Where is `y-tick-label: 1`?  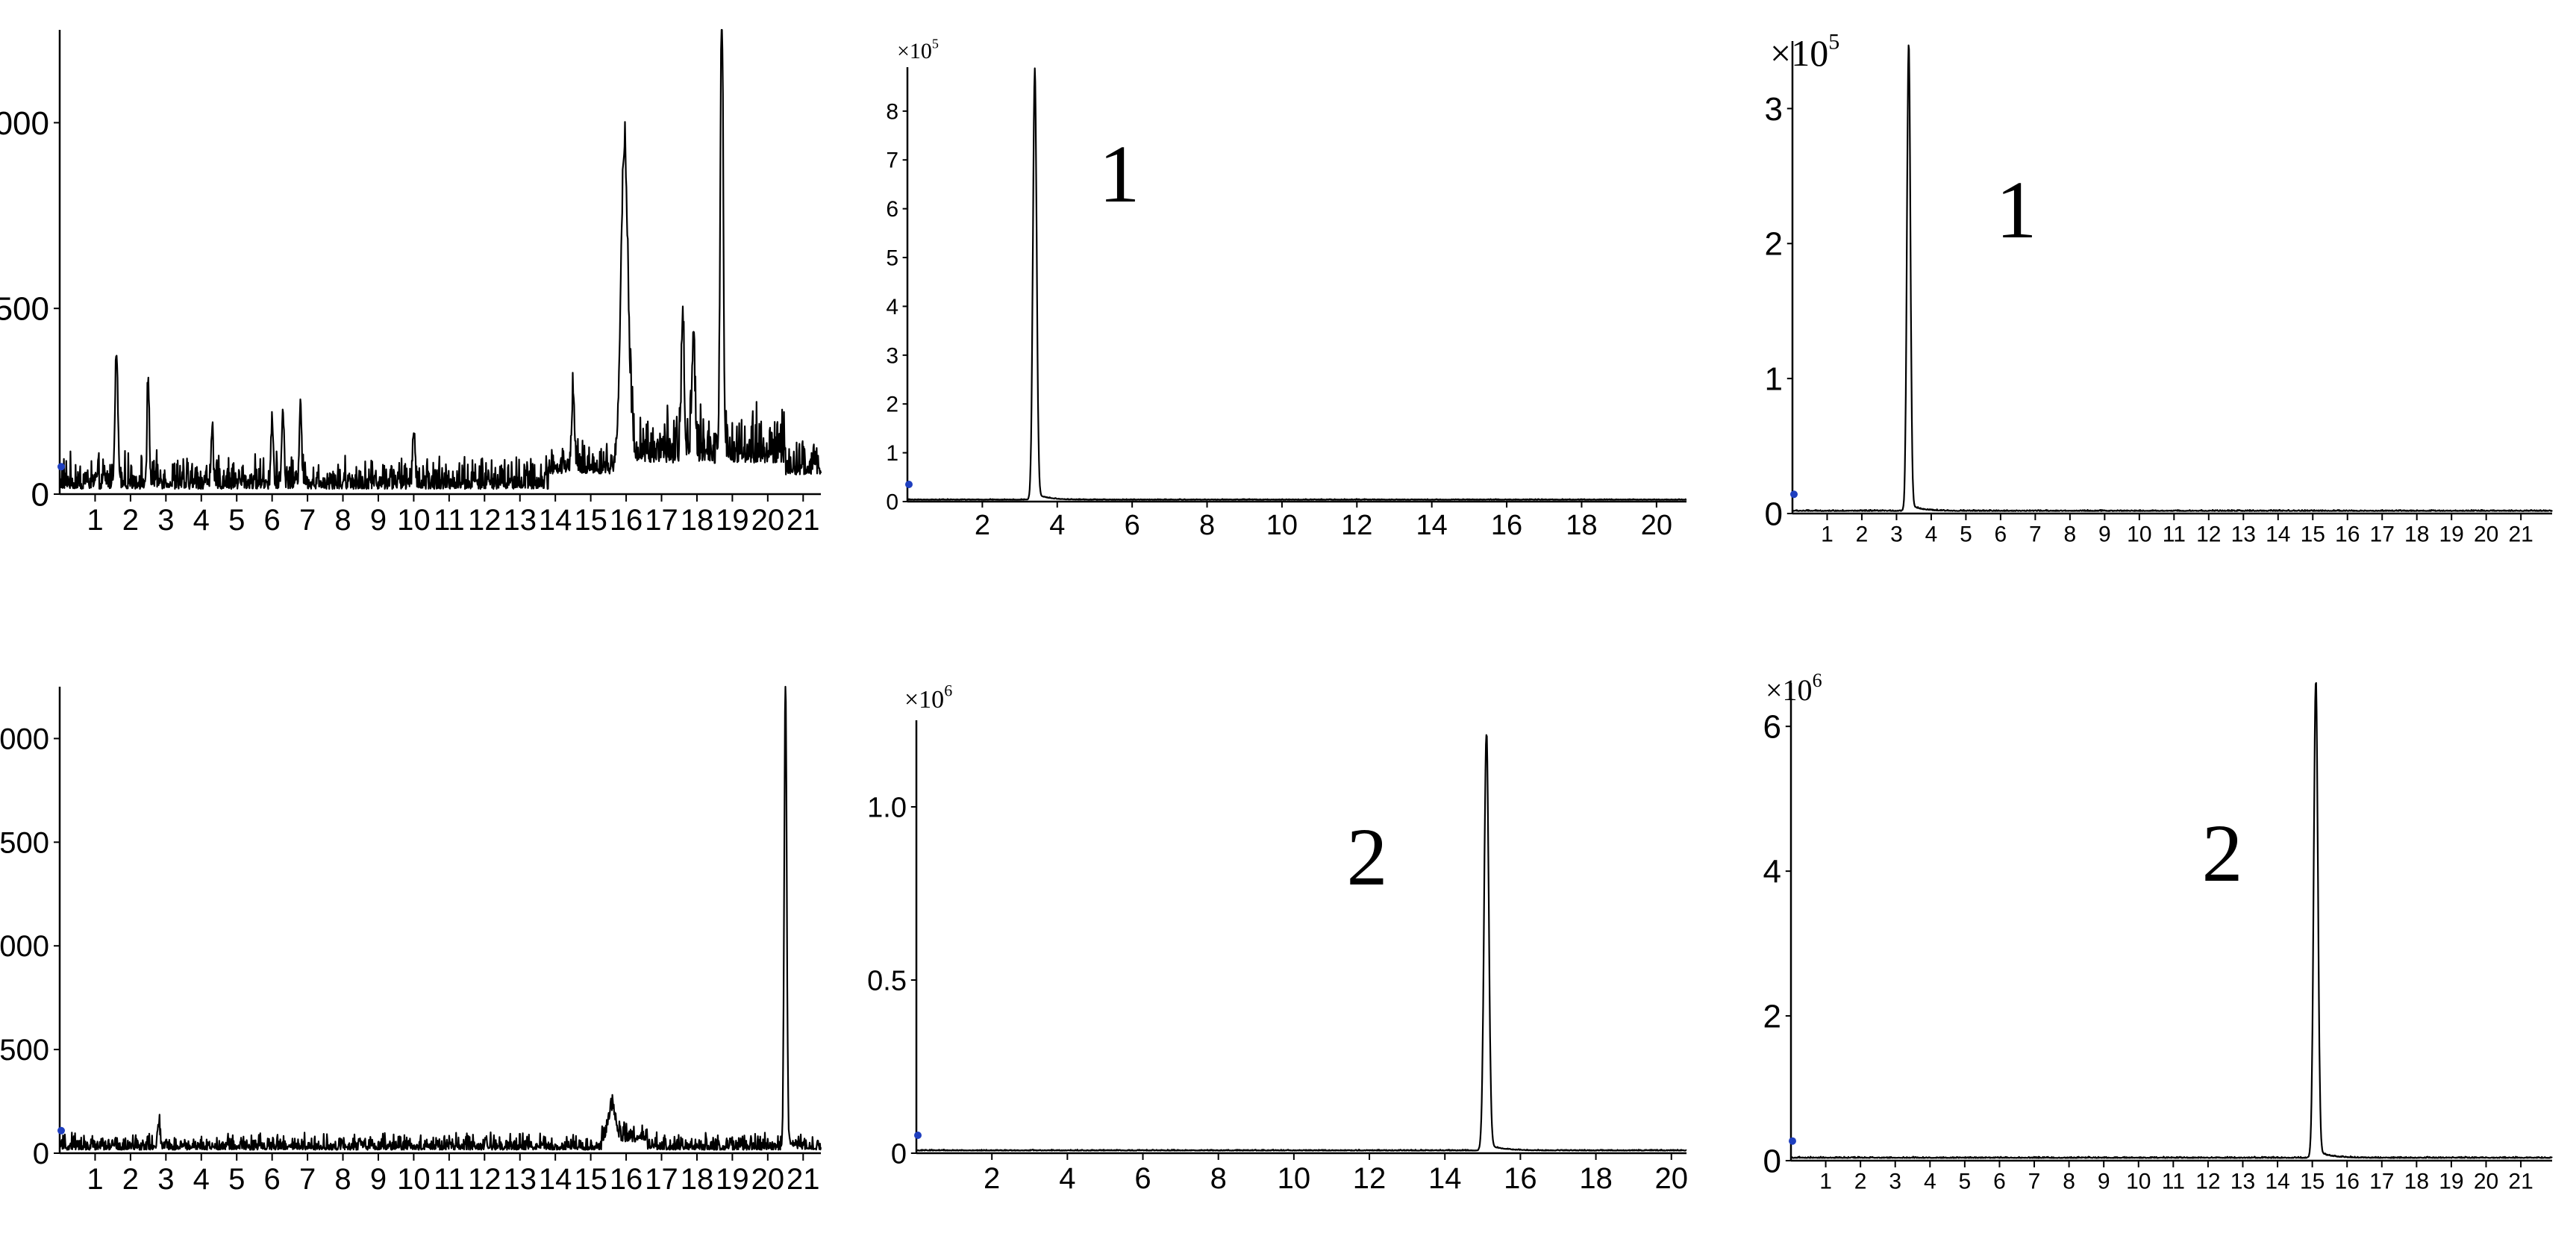
y-tick-label: 1 is located at coordinates (892, 454).